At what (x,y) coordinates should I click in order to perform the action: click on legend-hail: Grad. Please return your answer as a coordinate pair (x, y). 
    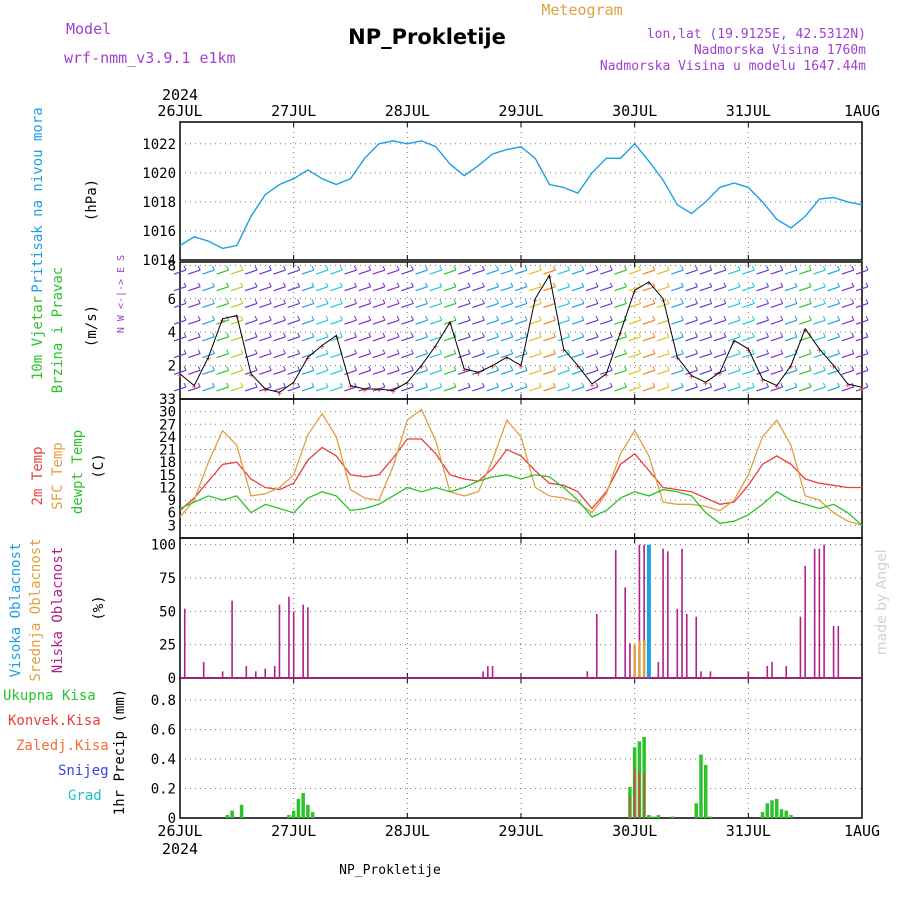
    Looking at the image, I should click on (85, 796).